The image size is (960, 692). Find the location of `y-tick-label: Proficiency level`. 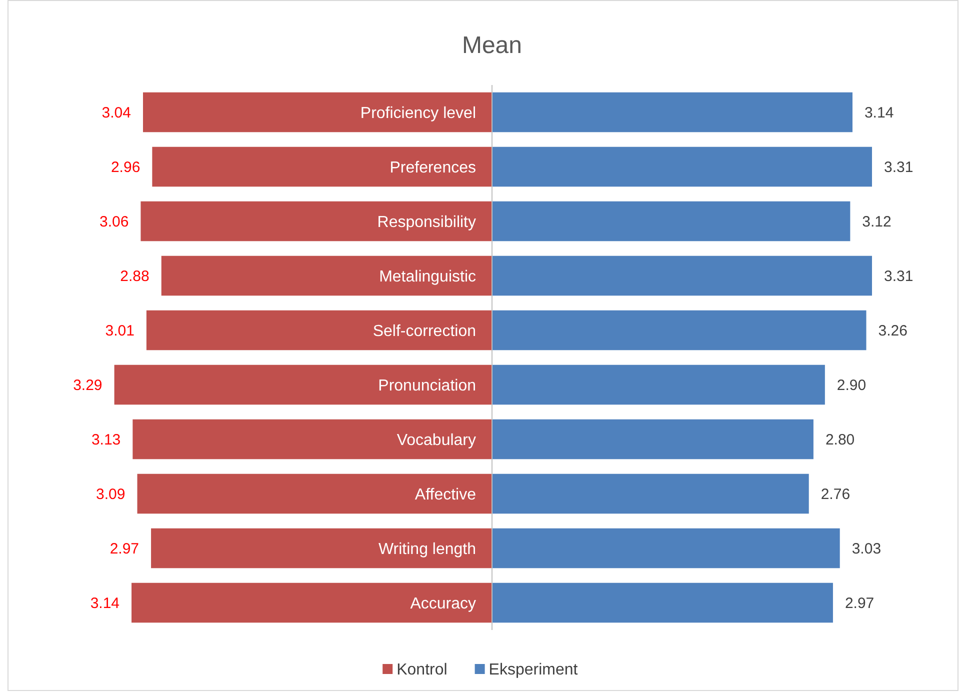

y-tick-label: Proficiency level is located at coordinates (418, 113).